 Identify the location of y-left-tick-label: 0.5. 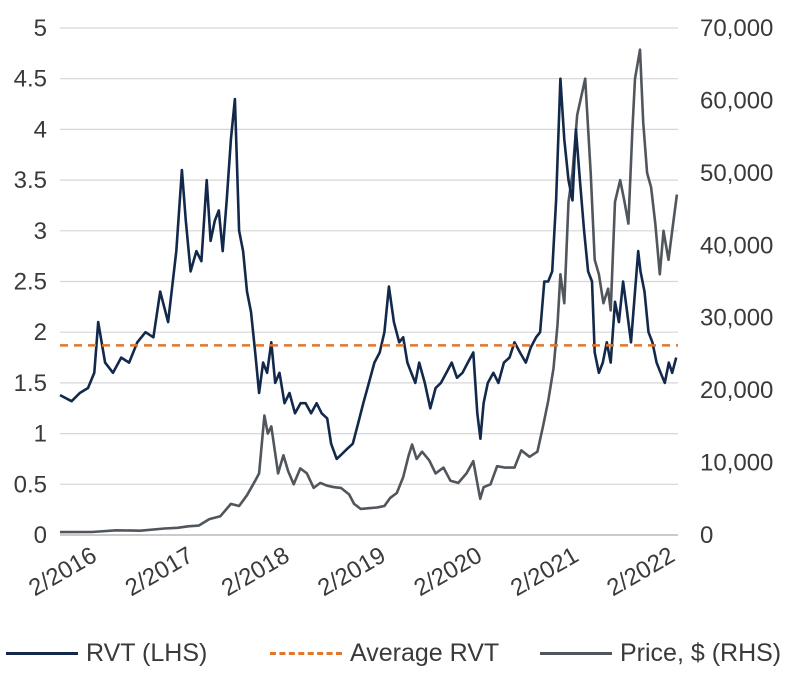
(30, 484).